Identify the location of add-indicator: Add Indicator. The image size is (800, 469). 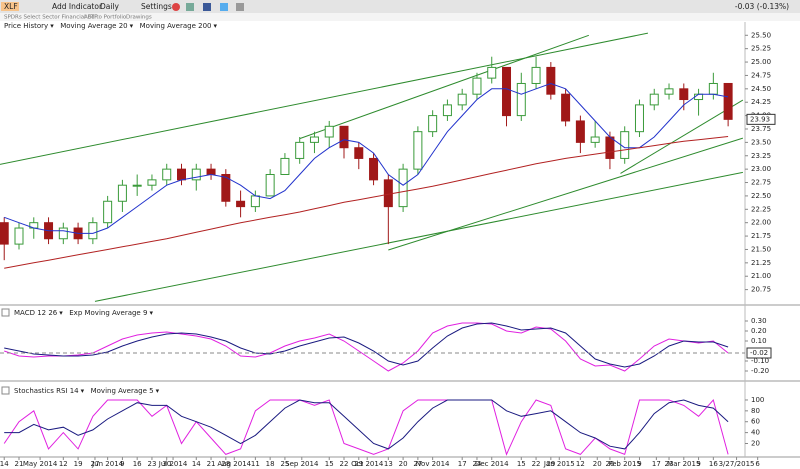
(77, 6).